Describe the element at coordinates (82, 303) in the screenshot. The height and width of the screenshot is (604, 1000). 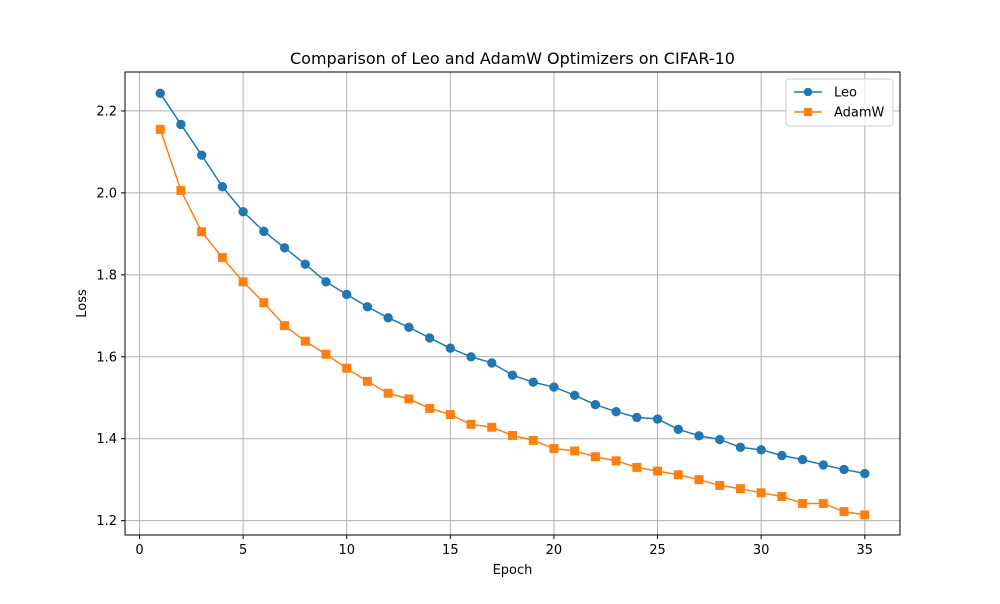
I see `y-axis-label: Loss` at that location.